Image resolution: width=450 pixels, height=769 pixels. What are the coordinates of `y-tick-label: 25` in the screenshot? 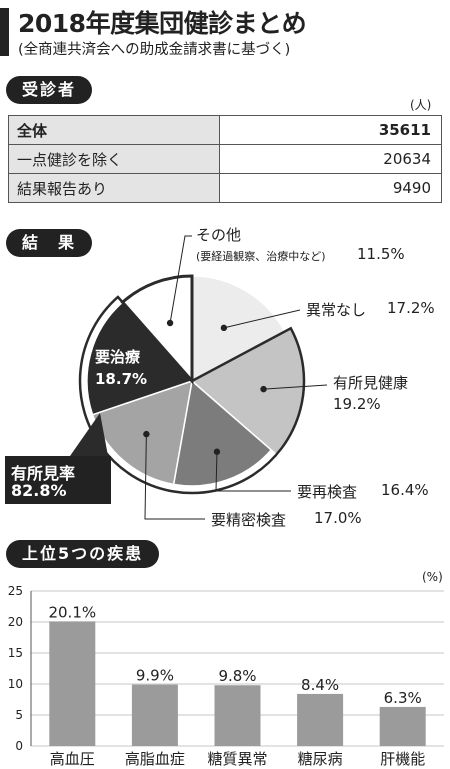 It's located at (15, 591).